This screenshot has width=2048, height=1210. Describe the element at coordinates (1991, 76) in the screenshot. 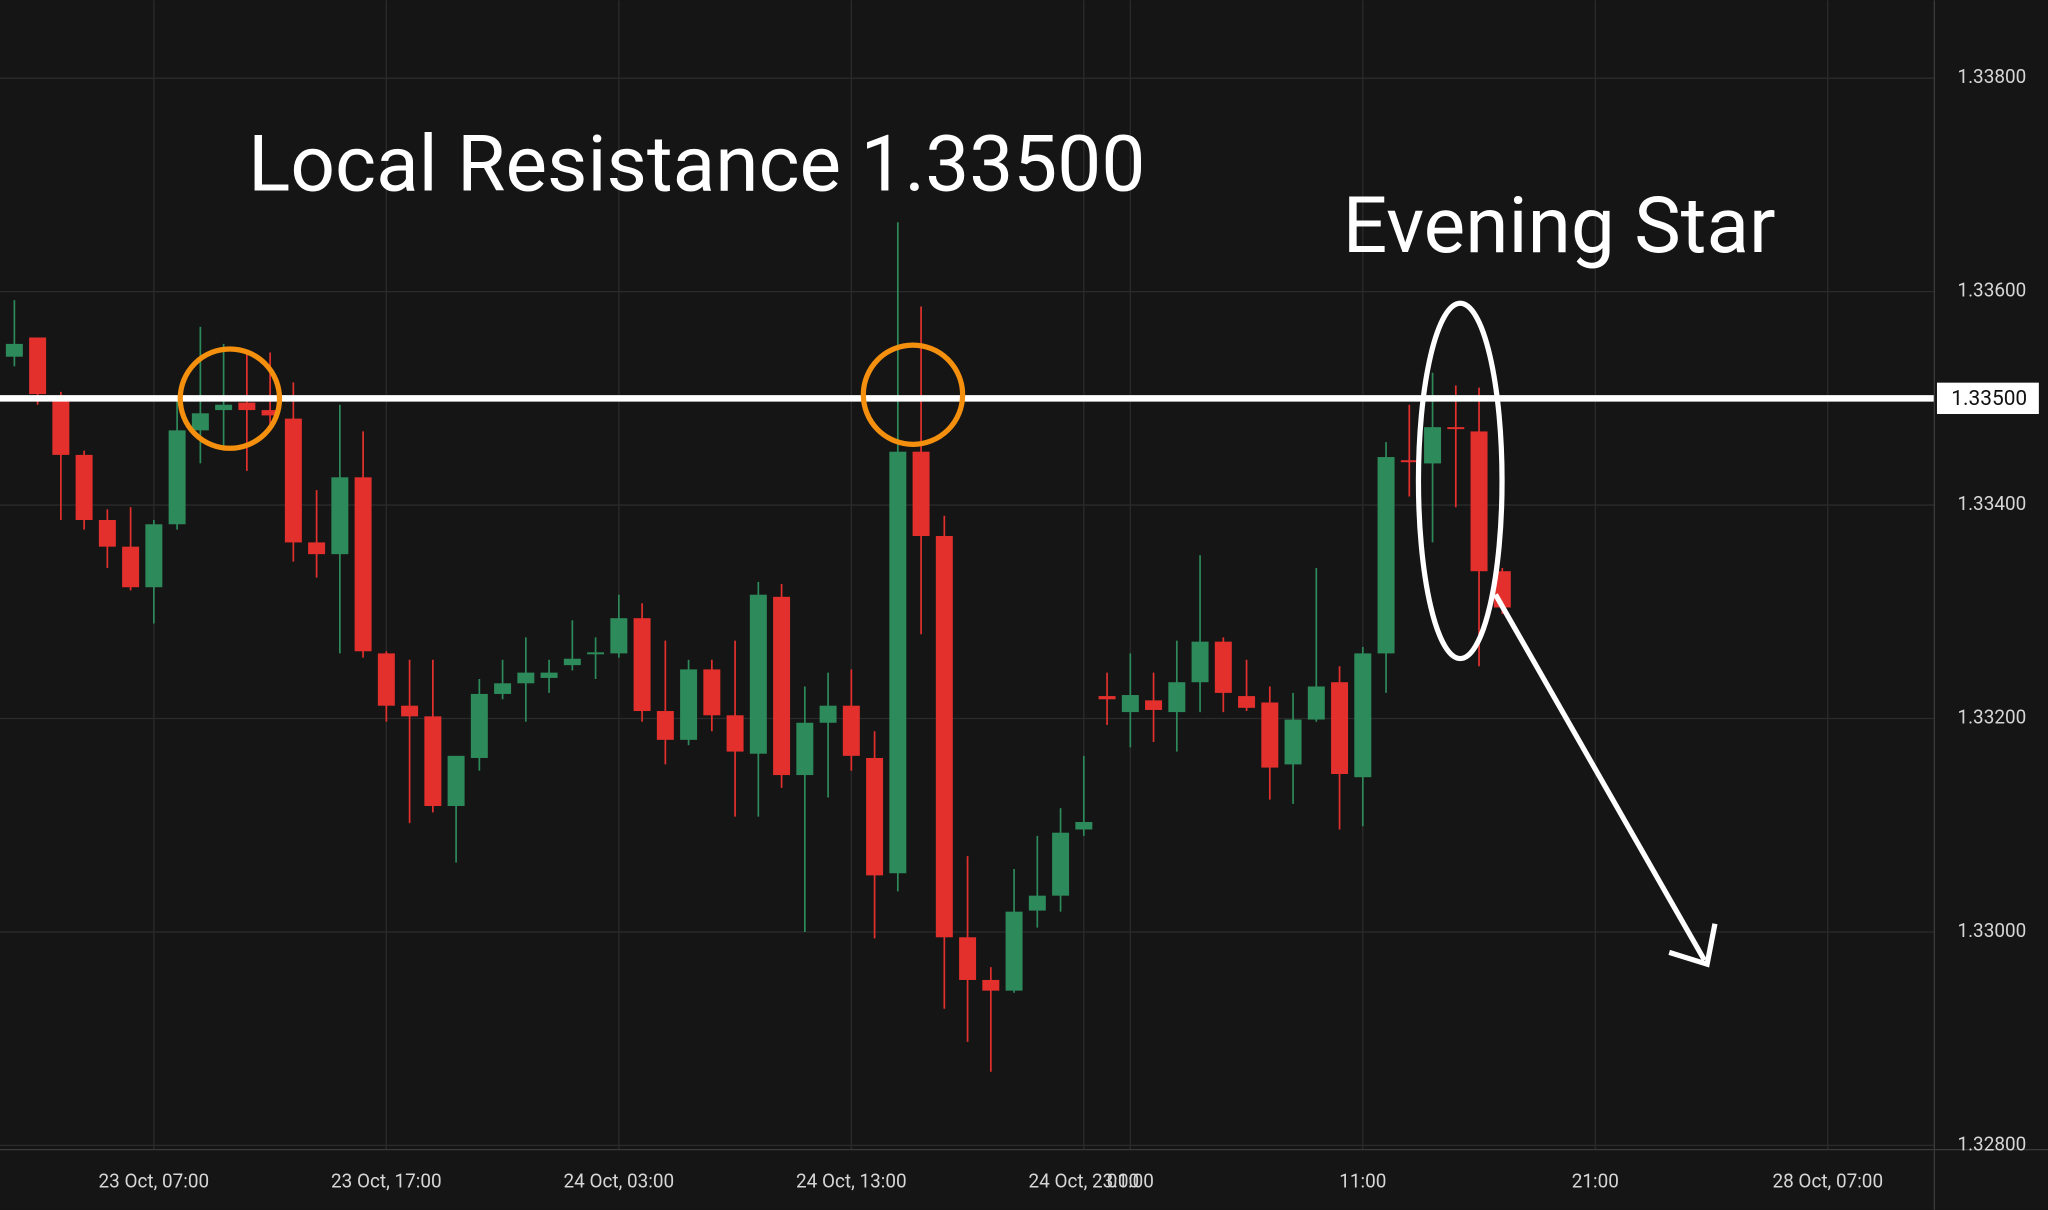

I see `y-tick-label: 1.33800` at that location.